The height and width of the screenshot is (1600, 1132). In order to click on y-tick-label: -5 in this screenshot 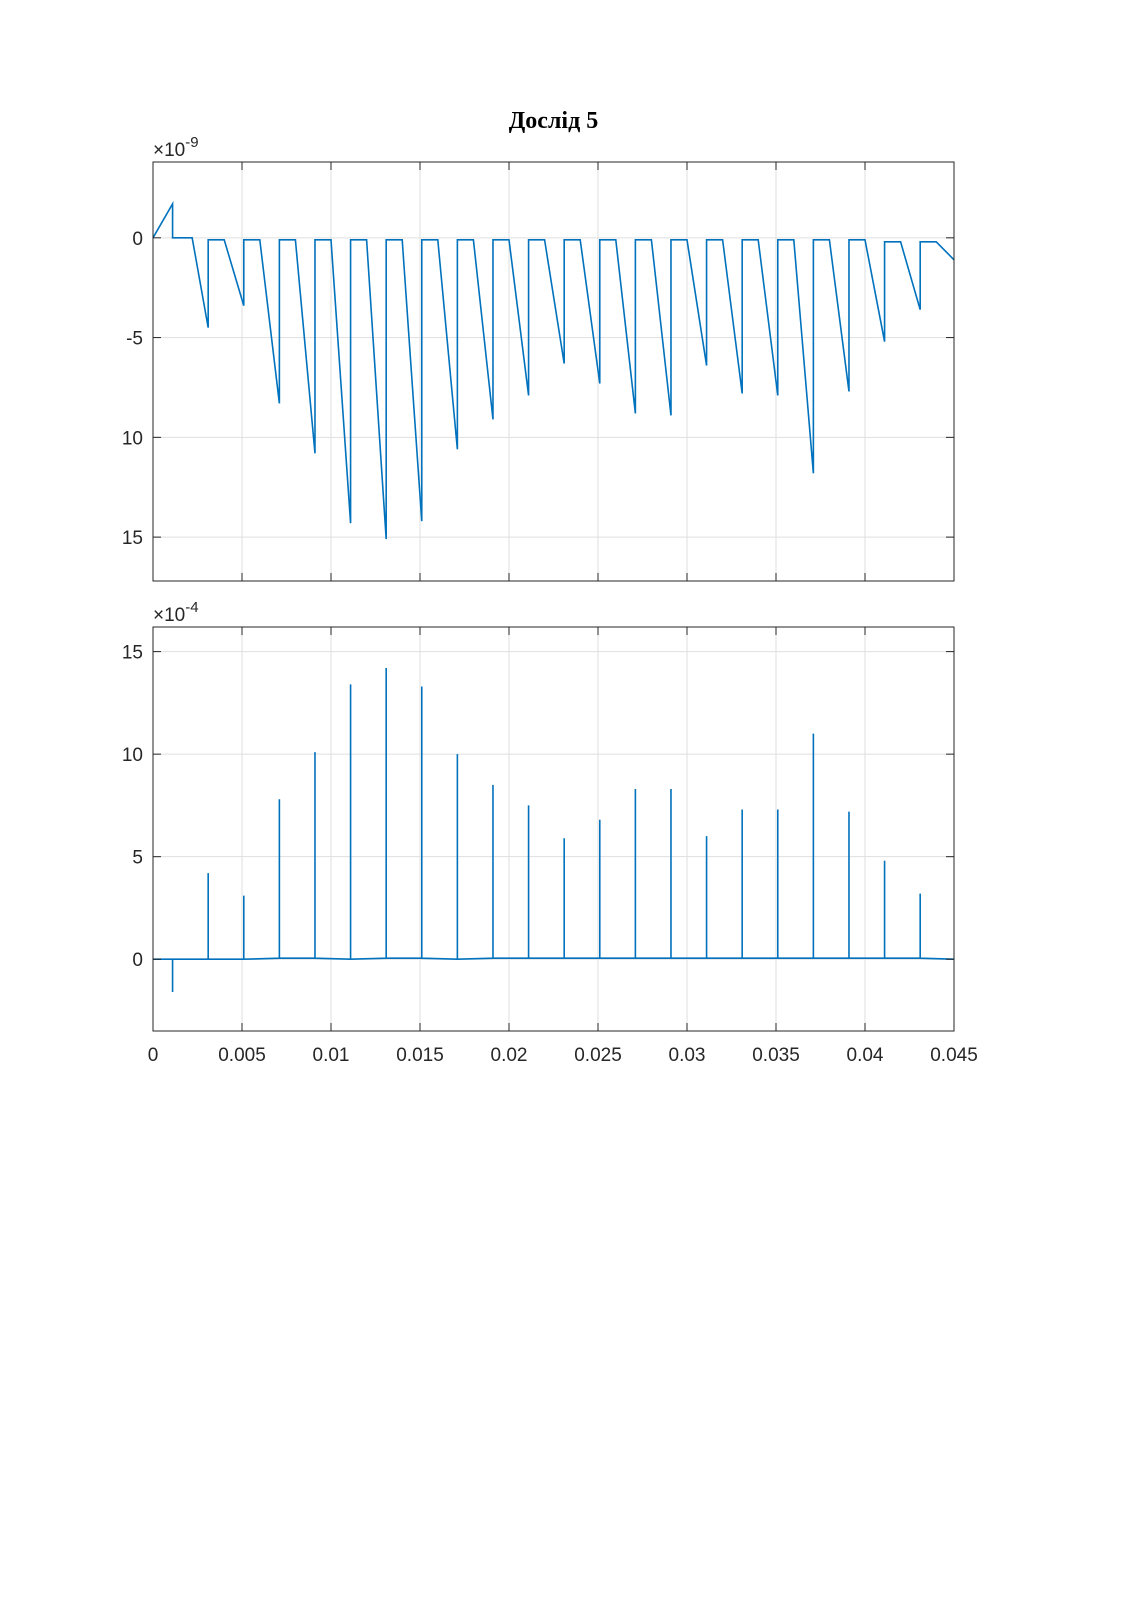, I will do `click(134, 339)`.